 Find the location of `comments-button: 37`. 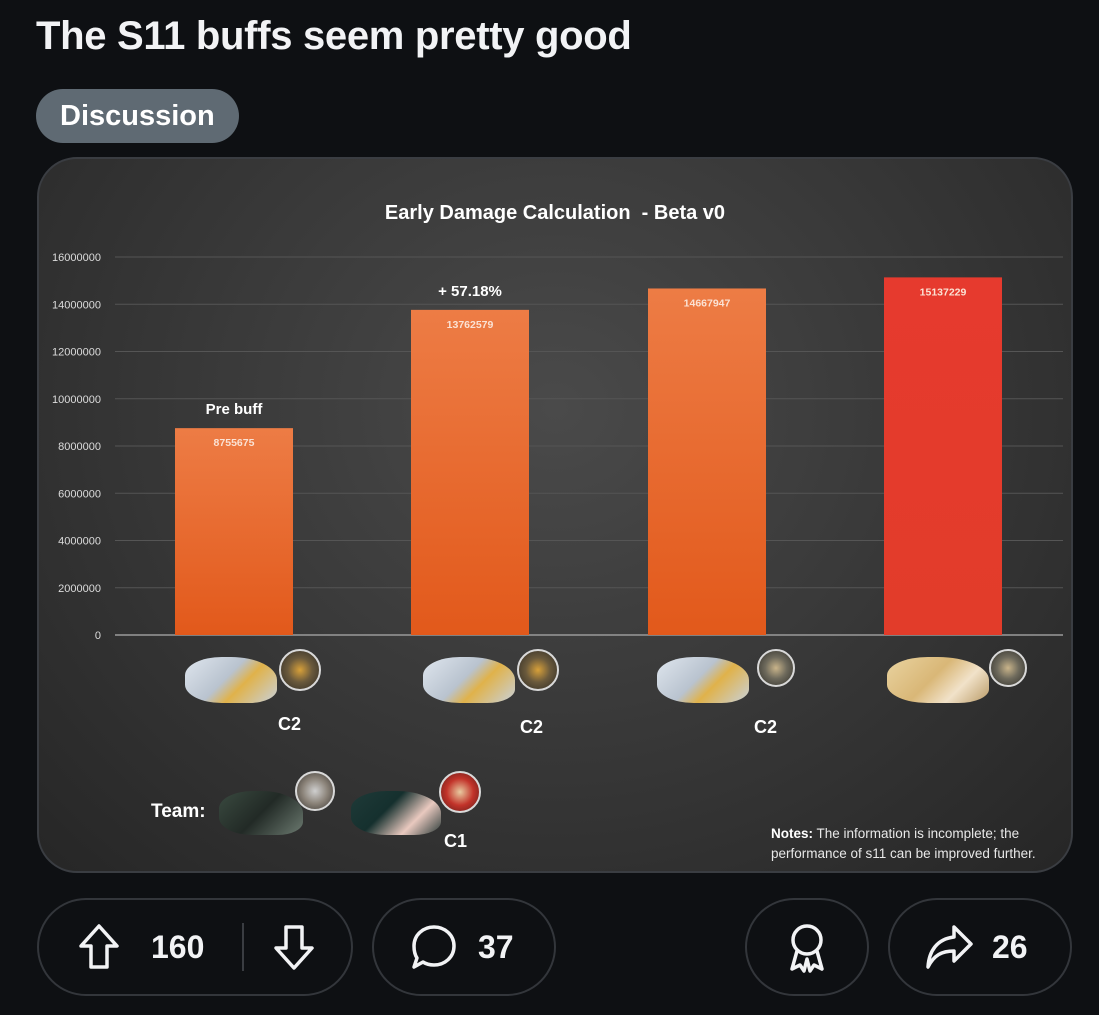

comments-button: 37 is located at coordinates (464, 947).